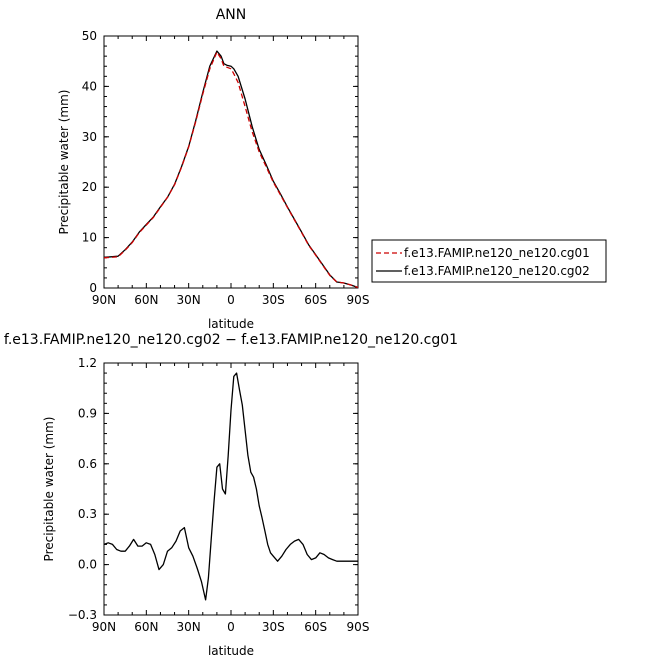 The image size is (654, 663). What do you see at coordinates (104, 300) in the screenshot?
I see `top-x-tick-label: 90N` at bounding box center [104, 300].